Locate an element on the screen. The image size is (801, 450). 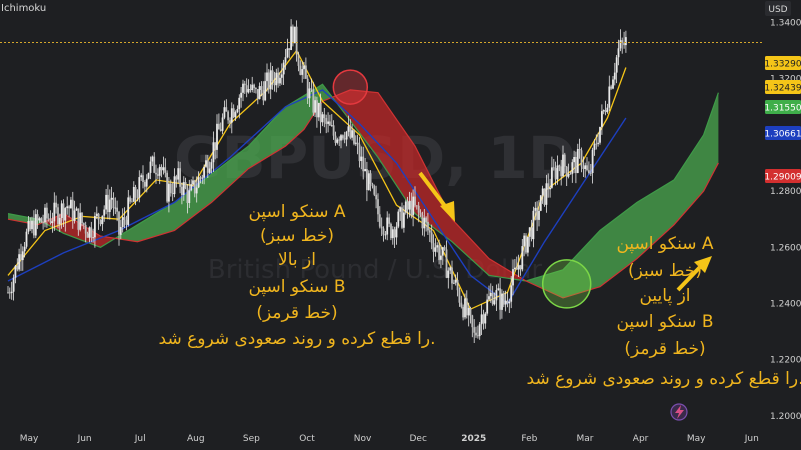
price-tag-kijun is located at coordinates (783, 133).